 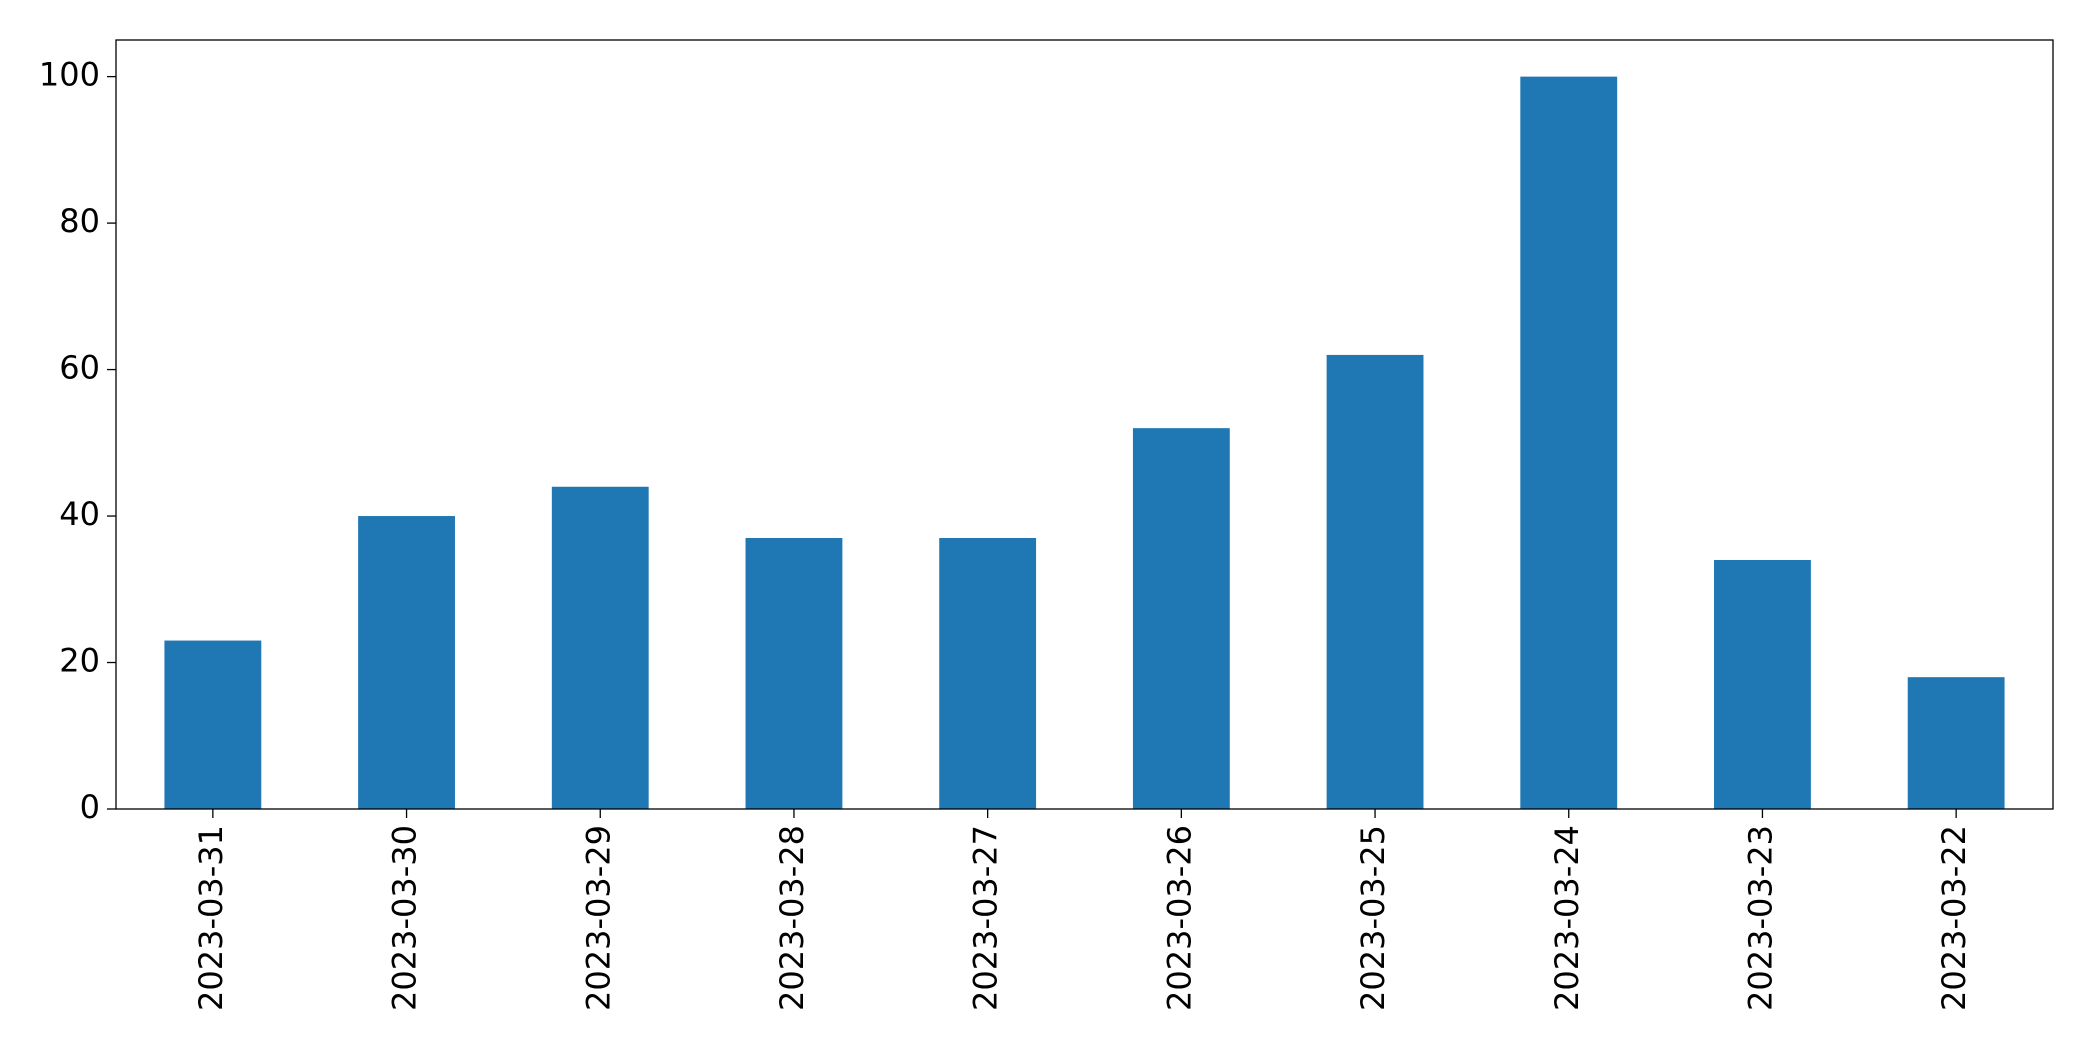 What do you see at coordinates (986, 918) in the screenshot?
I see `x-tick-label: 2023-03-27` at bounding box center [986, 918].